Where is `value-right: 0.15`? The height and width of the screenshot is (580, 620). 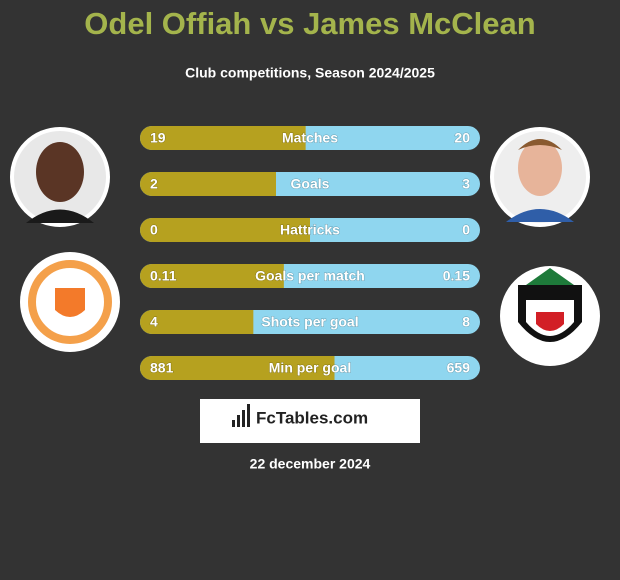 value-right: 0.15 is located at coordinates (456, 276).